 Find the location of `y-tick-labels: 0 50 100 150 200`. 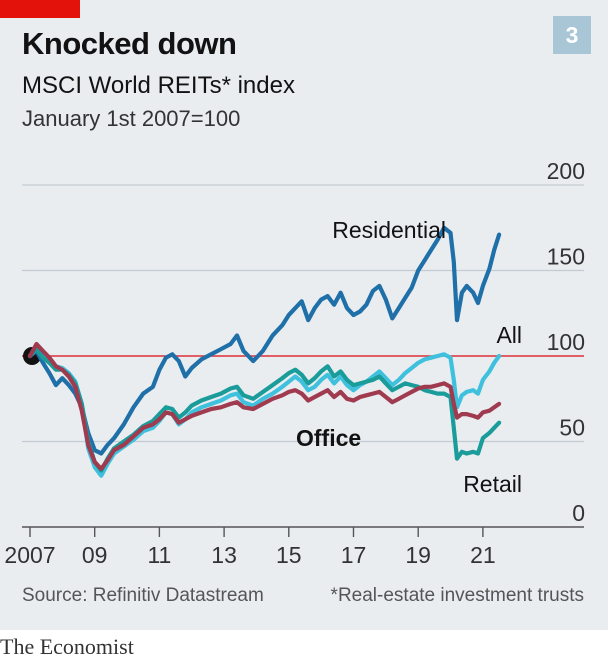

y-tick-labels: 0 50 100 150 200 is located at coordinates (566, 342).